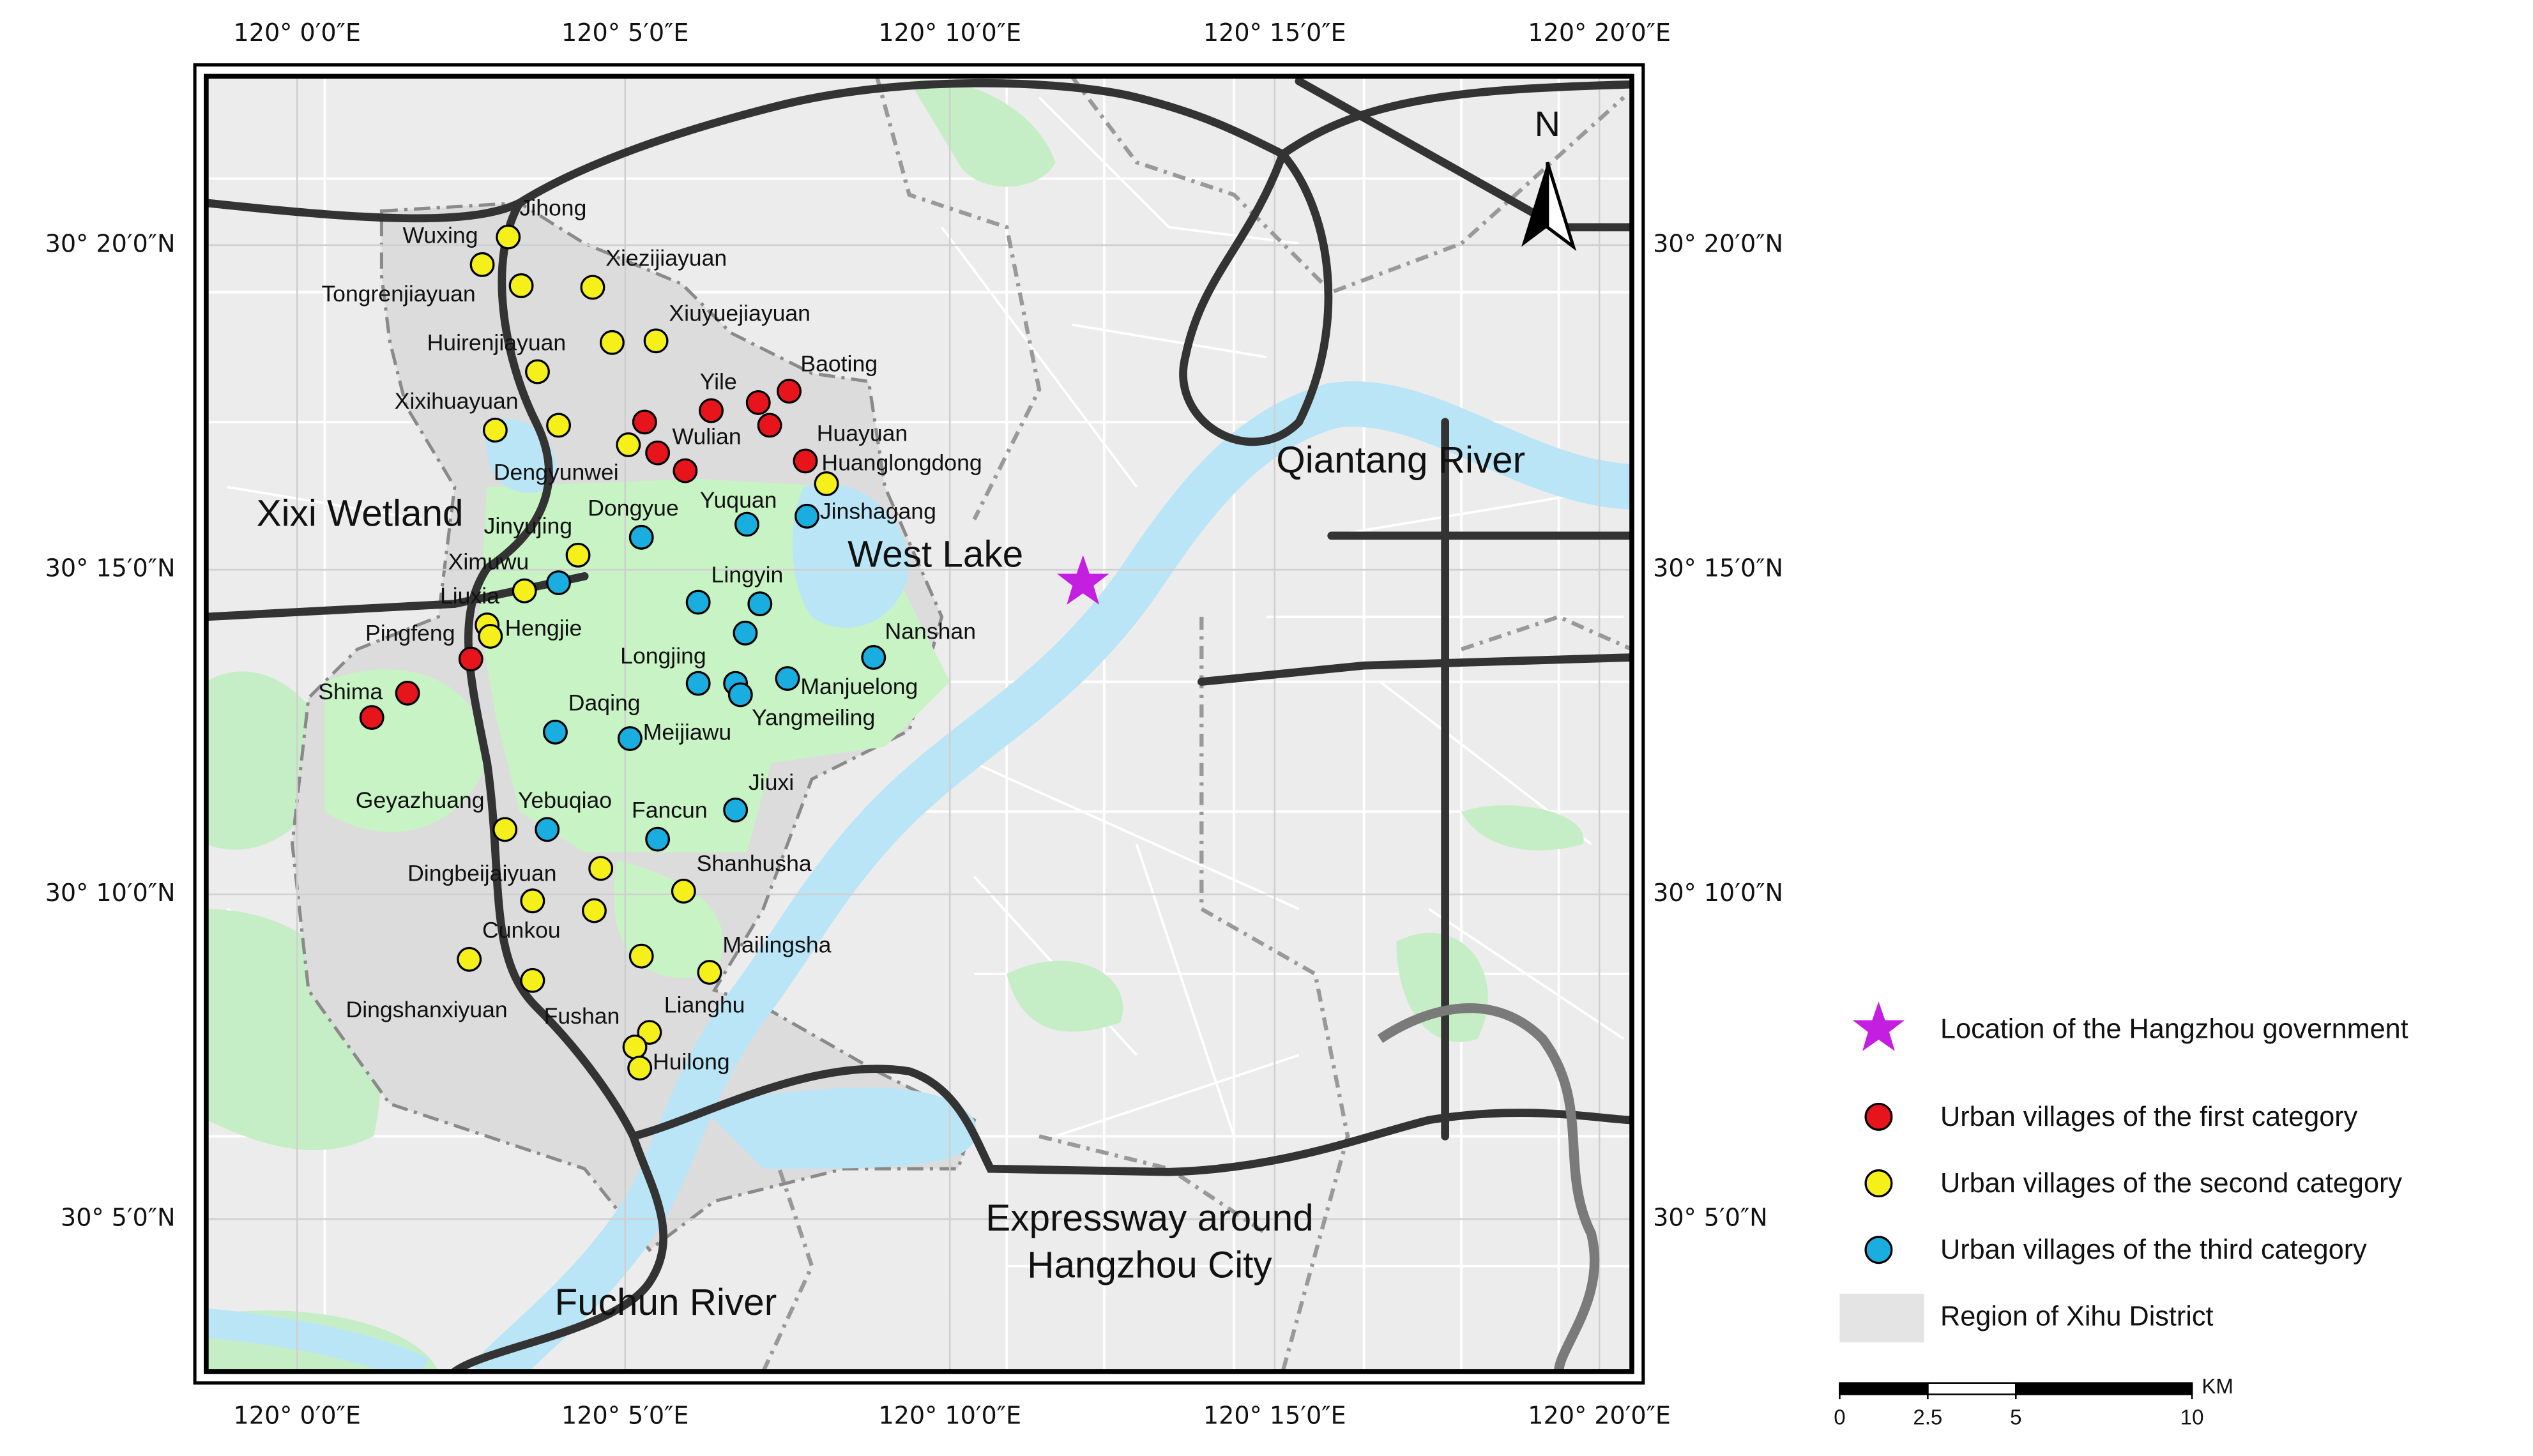  What do you see at coordinates (666, 1302) in the screenshot?
I see `place-label: Fuchun River` at bounding box center [666, 1302].